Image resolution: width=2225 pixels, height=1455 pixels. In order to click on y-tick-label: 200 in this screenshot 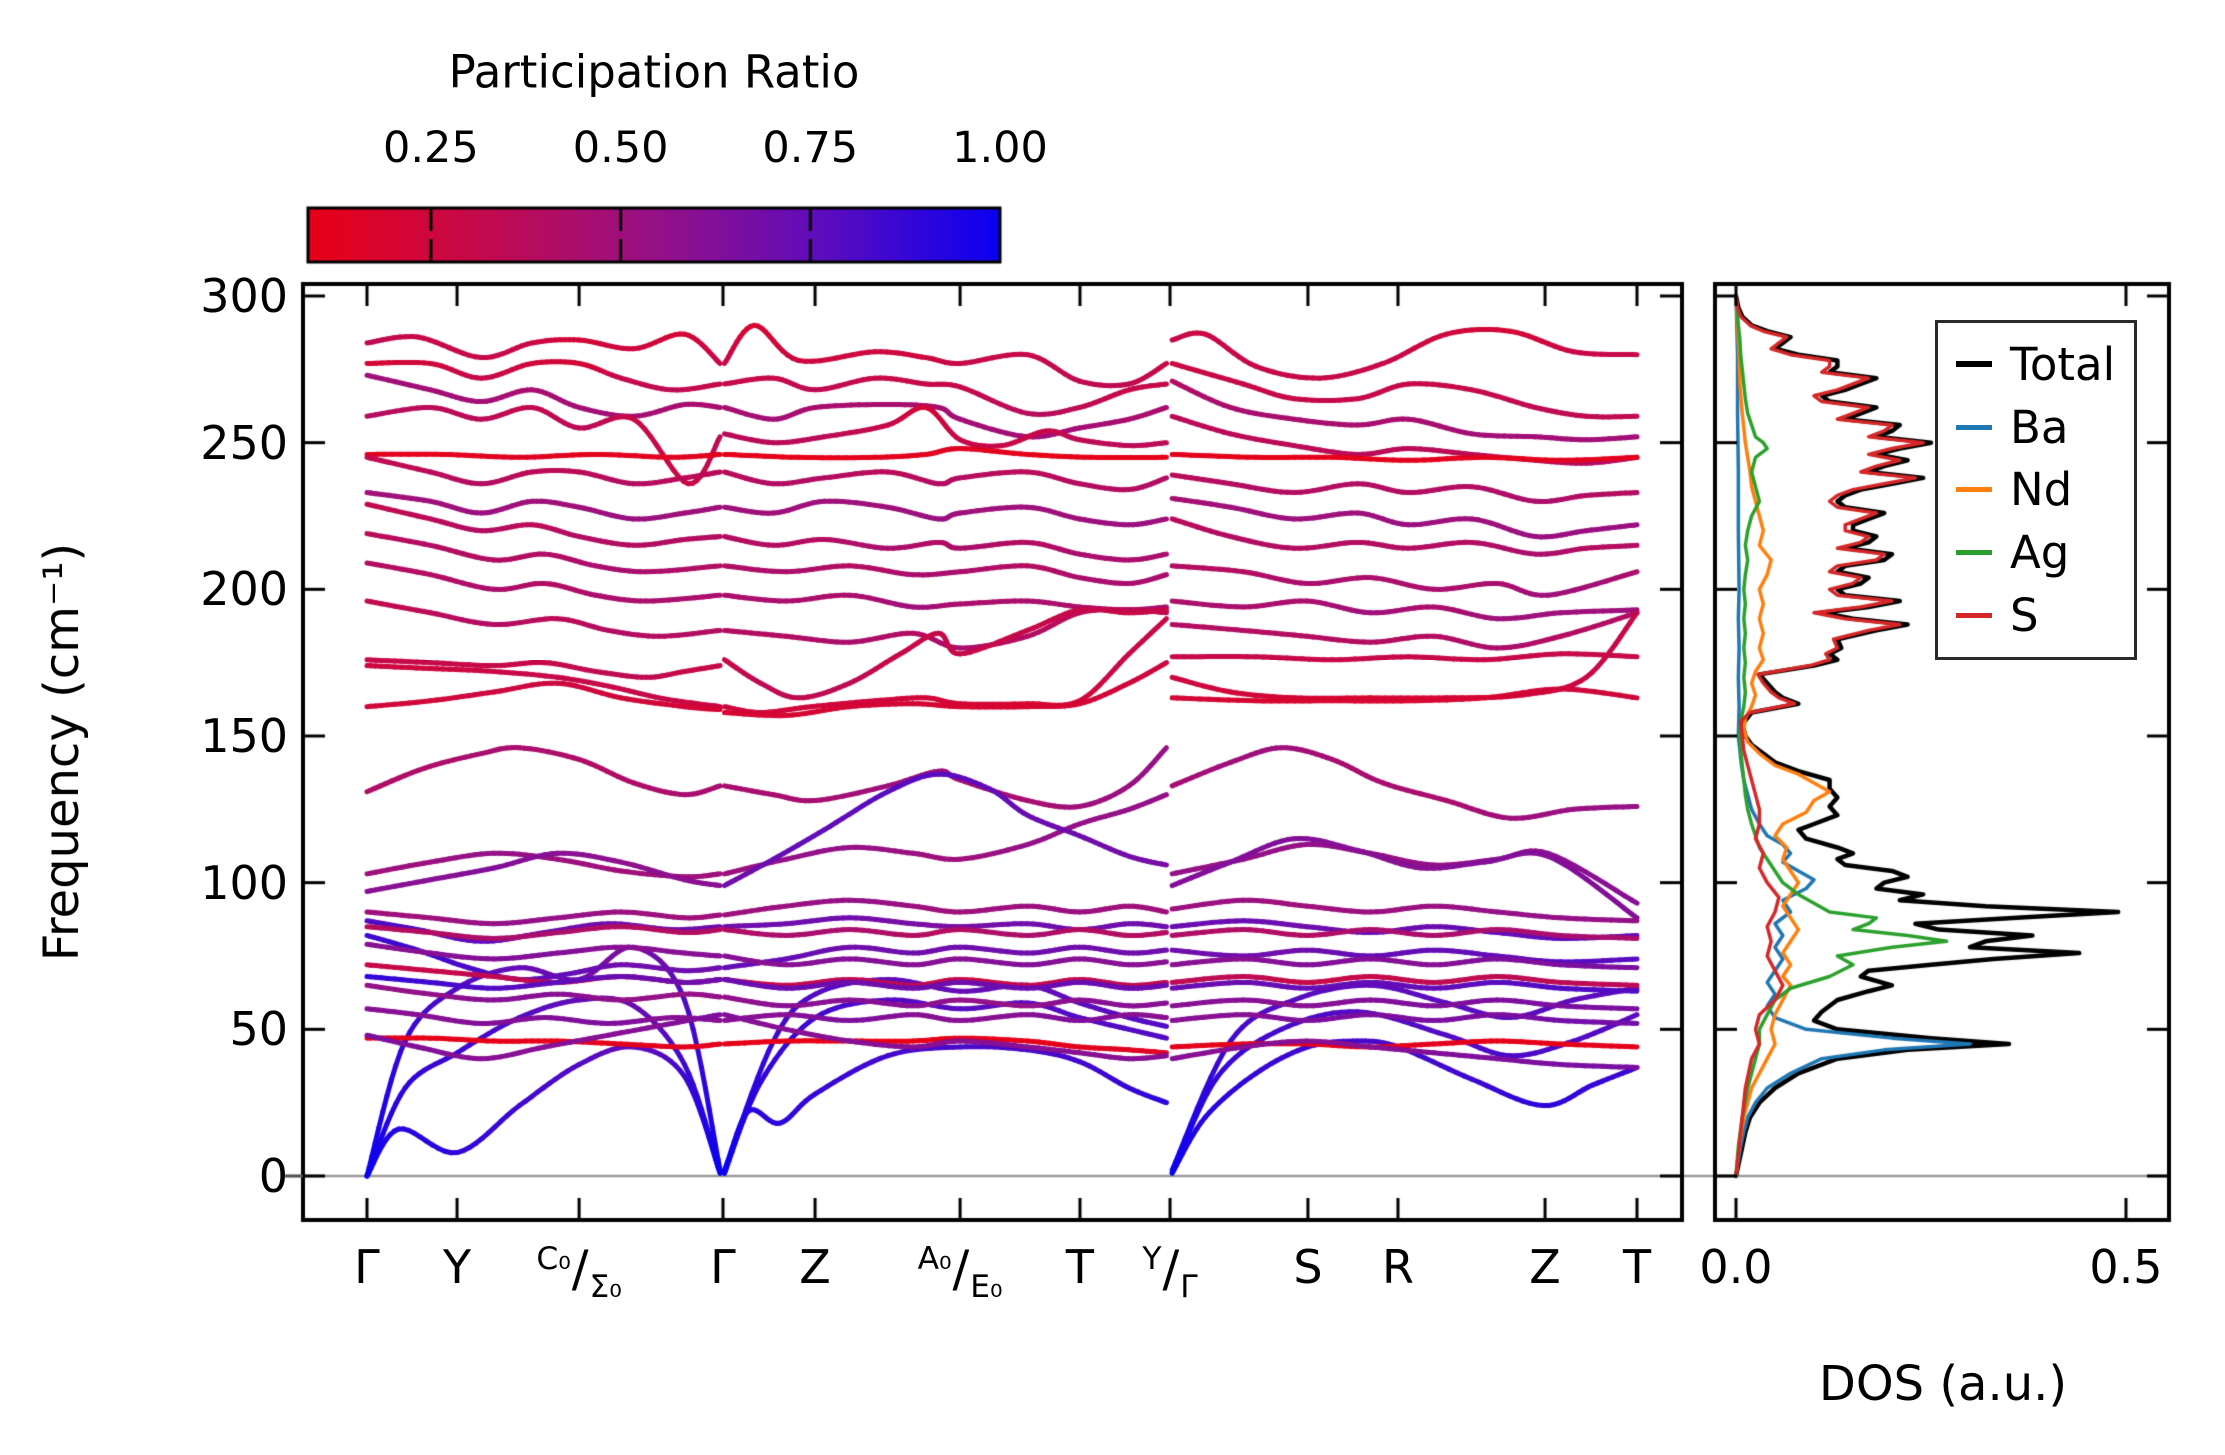, I will do `click(244, 589)`.